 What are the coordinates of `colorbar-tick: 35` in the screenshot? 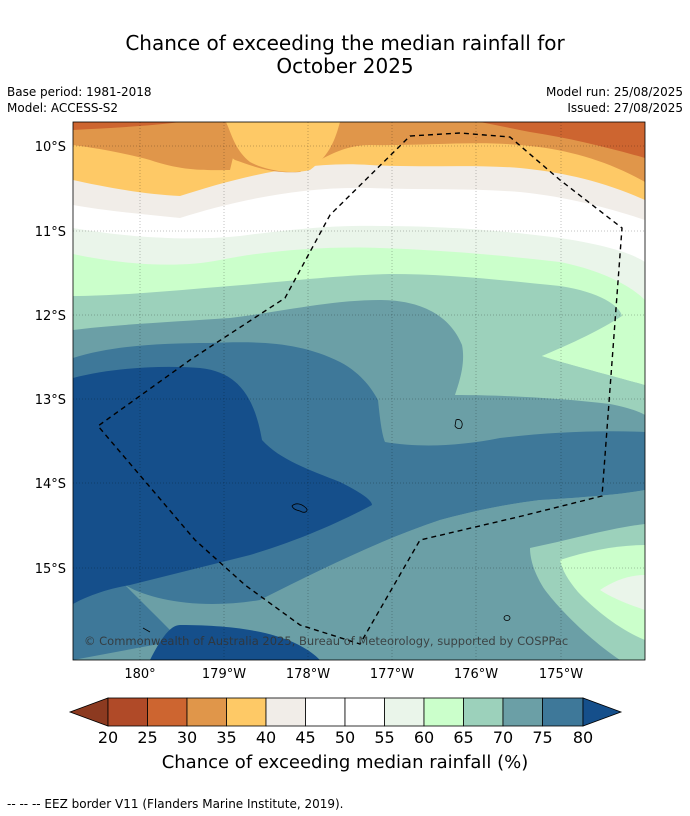 It's located at (226, 737).